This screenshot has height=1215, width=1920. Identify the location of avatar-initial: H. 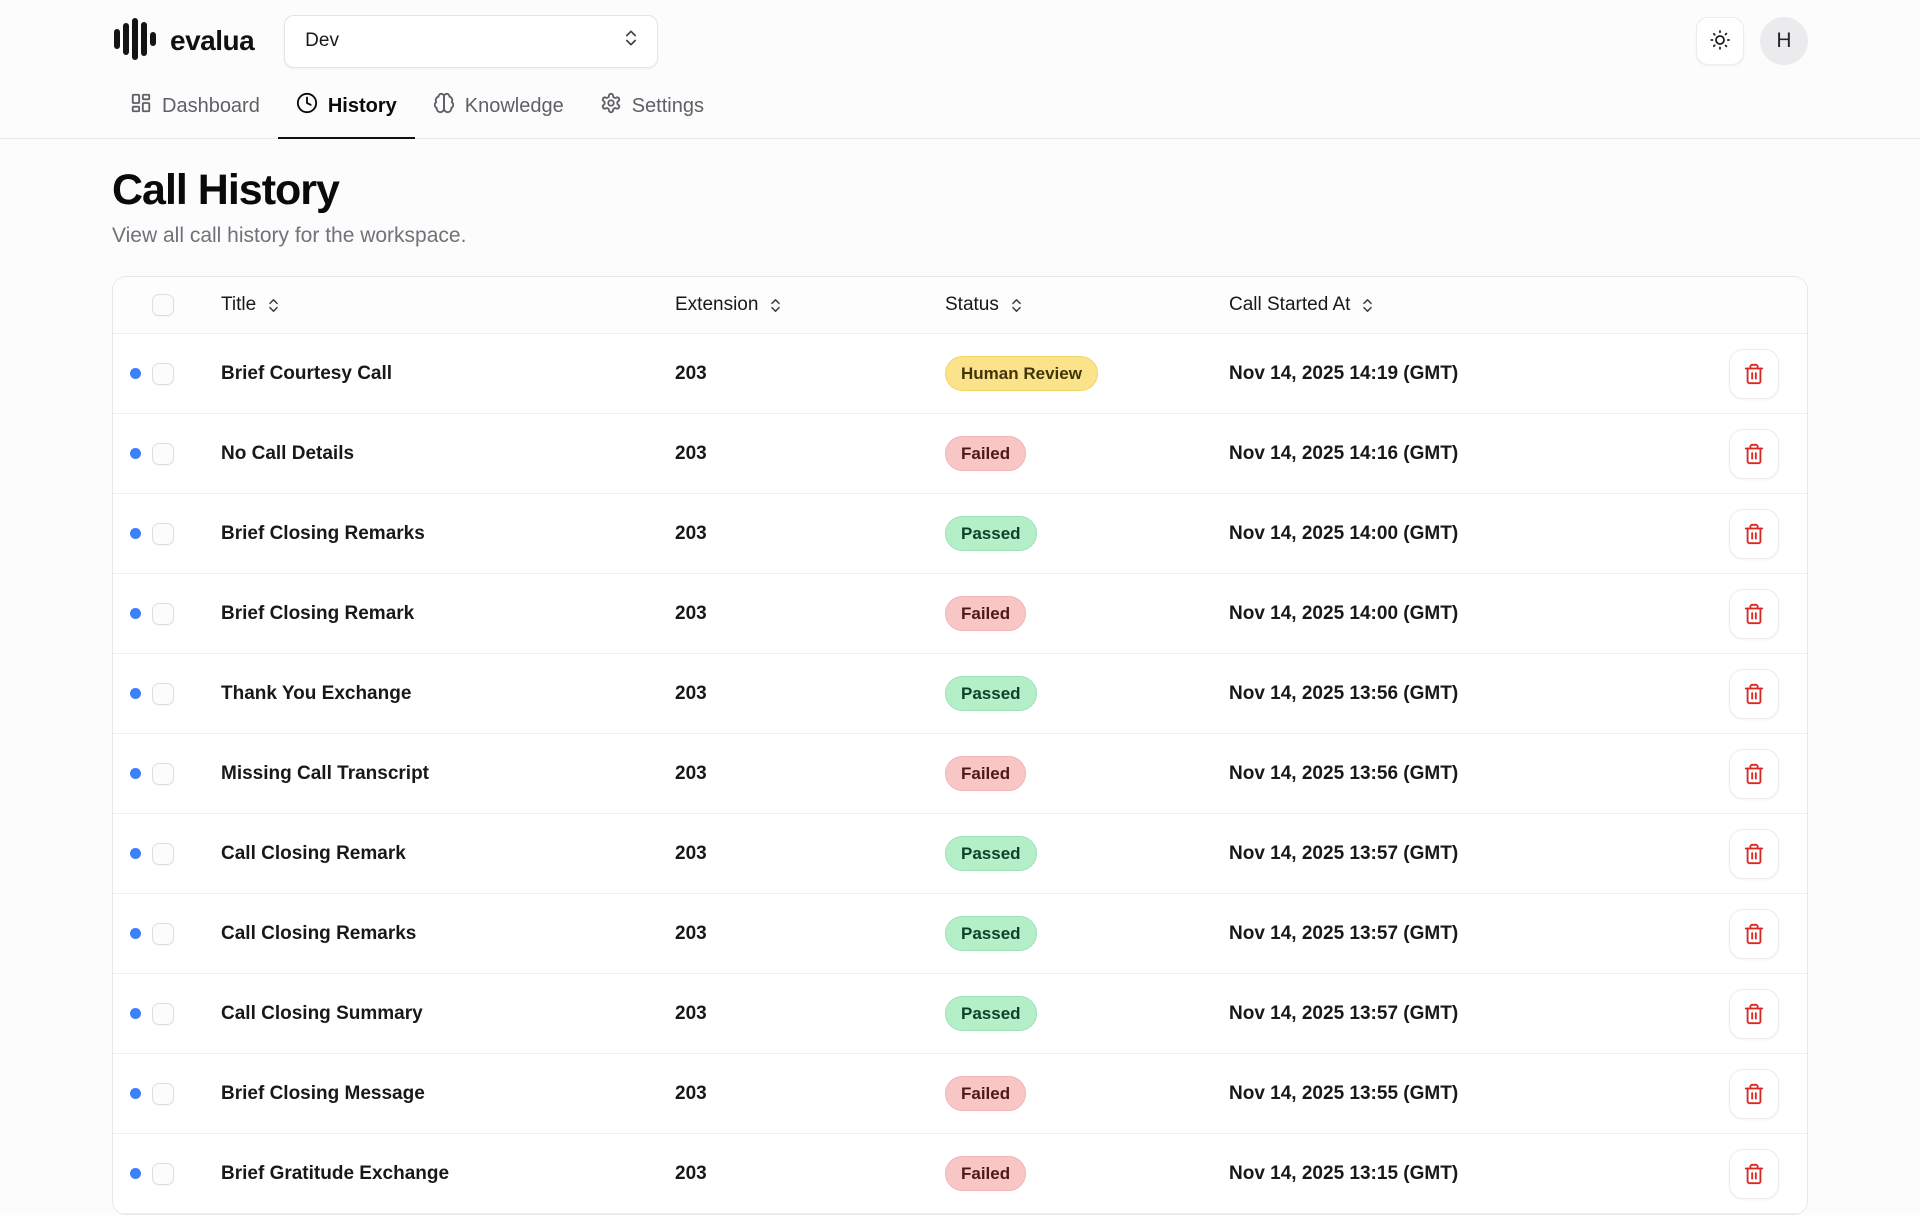
(1784, 40).